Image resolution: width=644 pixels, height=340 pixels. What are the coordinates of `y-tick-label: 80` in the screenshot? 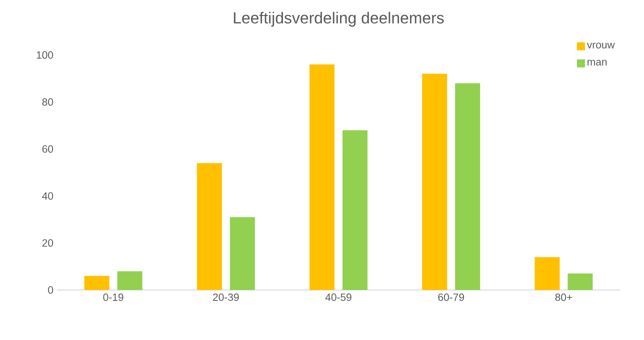 It's located at (48, 102).